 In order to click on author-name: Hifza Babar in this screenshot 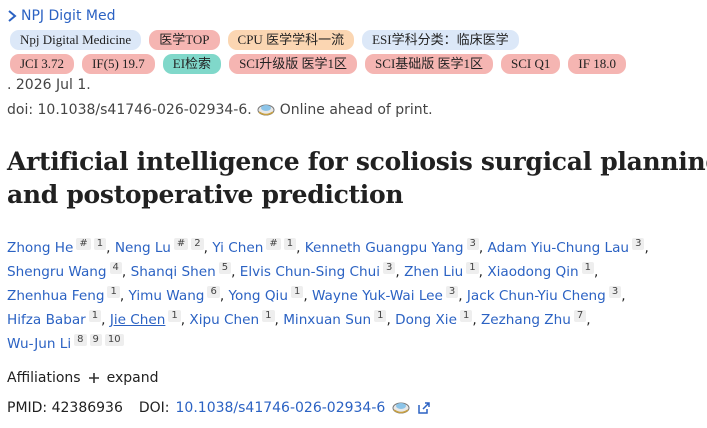, I will do `click(46, 320)`.